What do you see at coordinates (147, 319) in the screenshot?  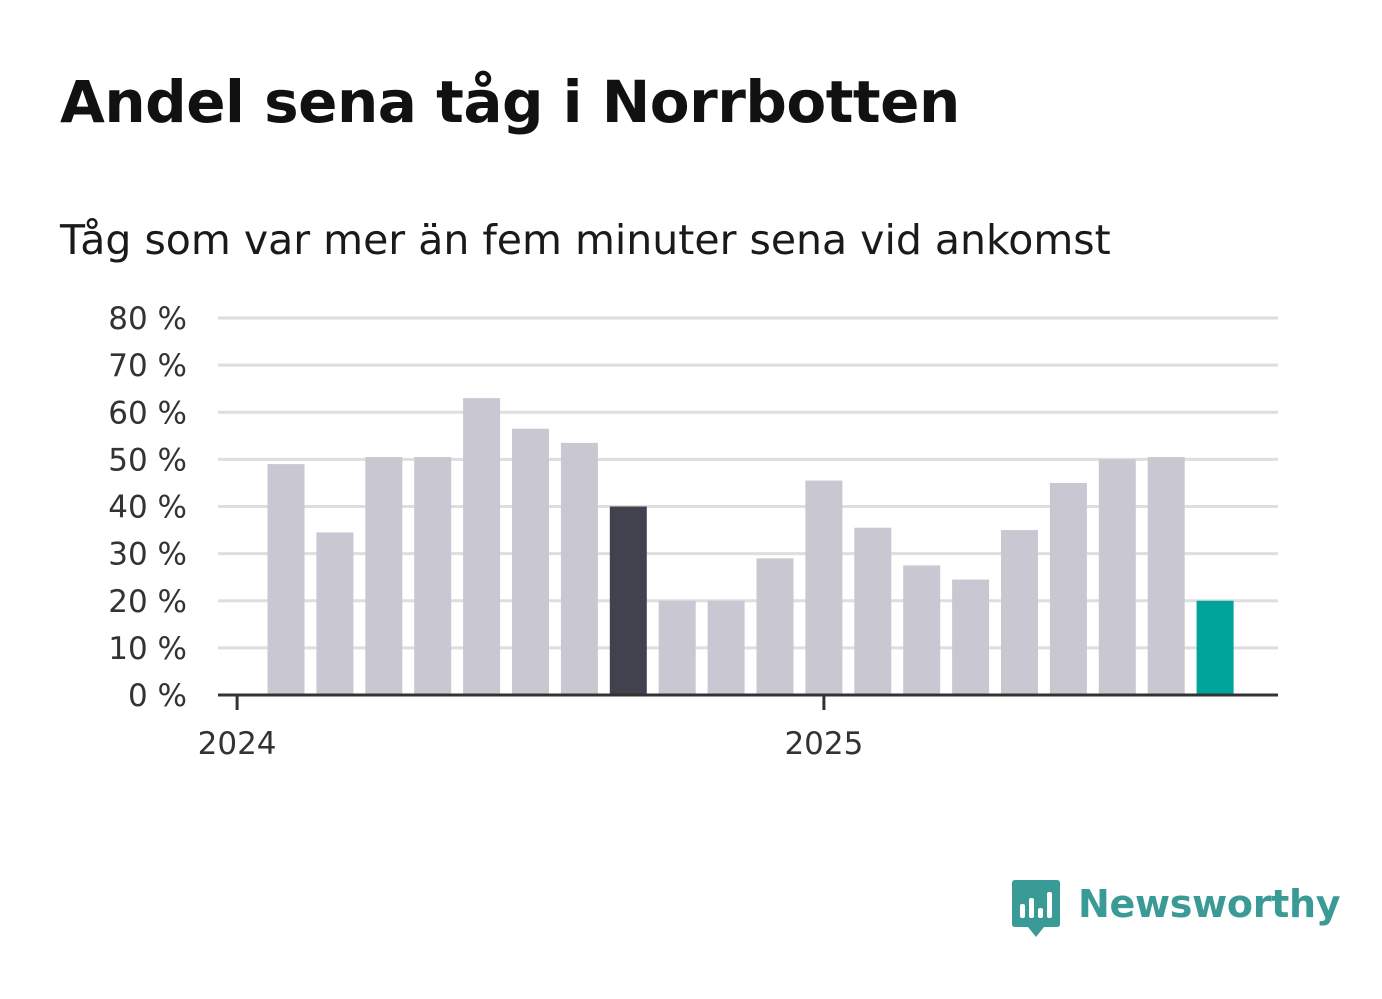 I see `y-tick-label: 80 %` at bounding box center [147, 319].